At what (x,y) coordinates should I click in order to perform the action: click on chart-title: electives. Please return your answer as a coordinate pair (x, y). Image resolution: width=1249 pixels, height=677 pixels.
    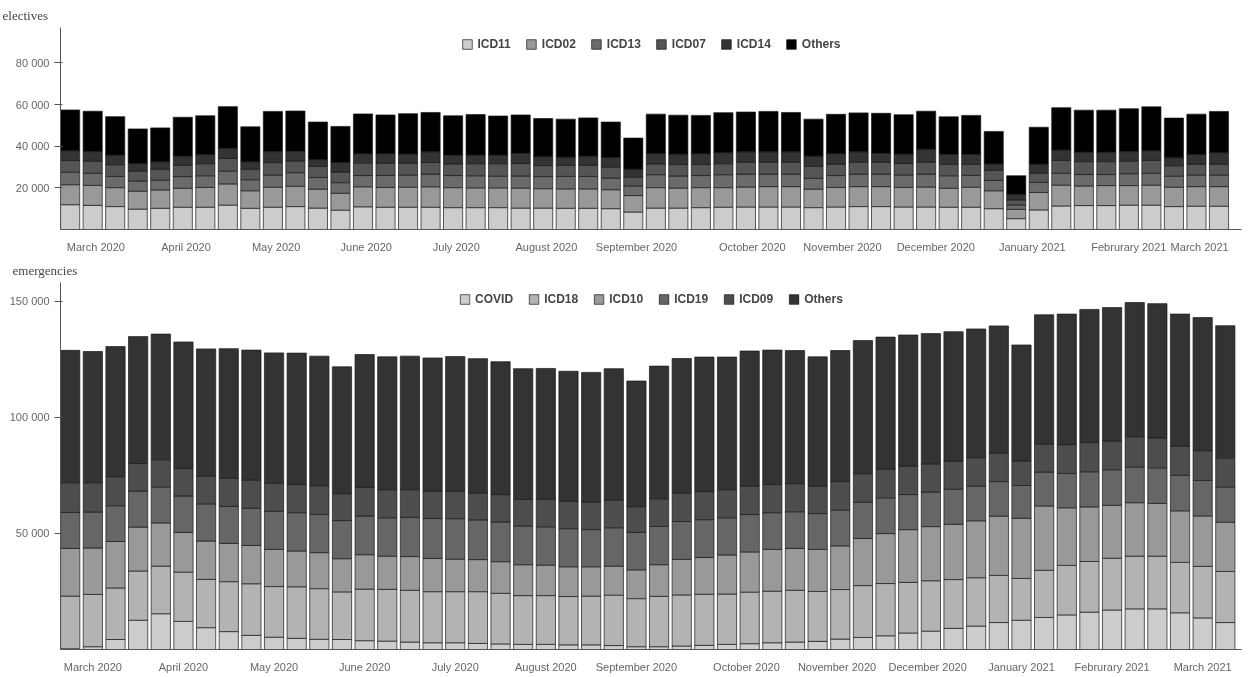
    Looking at the image, I should click on (25, 15).